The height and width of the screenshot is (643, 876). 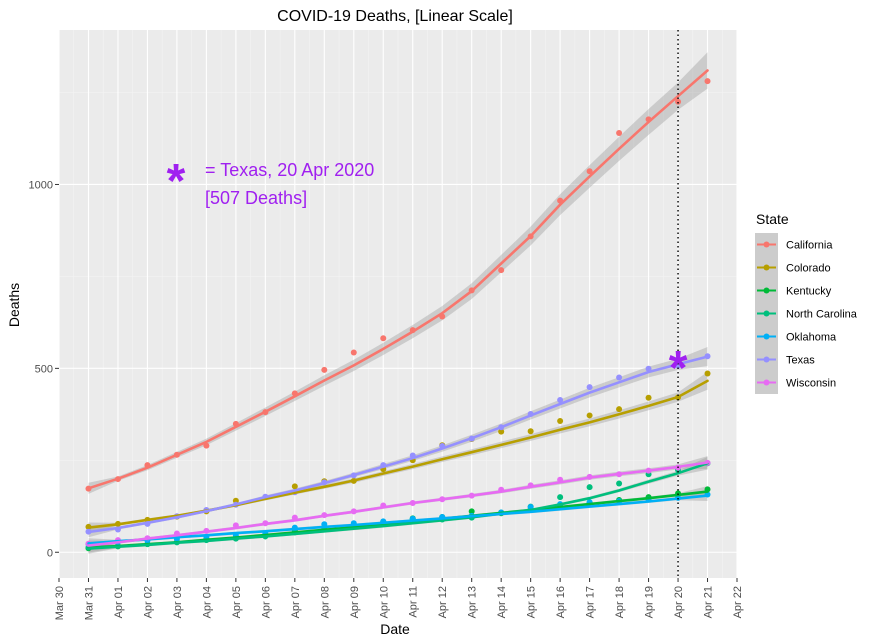 I want to click on y-axis-title: Deaths, so click(x=14, y=305).